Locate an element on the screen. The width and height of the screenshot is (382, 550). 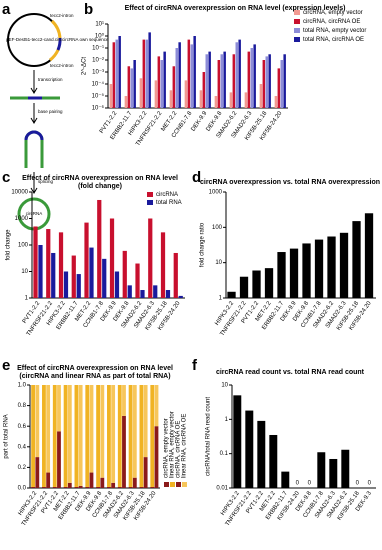
circ-arc is located at coordinates (59, 44).